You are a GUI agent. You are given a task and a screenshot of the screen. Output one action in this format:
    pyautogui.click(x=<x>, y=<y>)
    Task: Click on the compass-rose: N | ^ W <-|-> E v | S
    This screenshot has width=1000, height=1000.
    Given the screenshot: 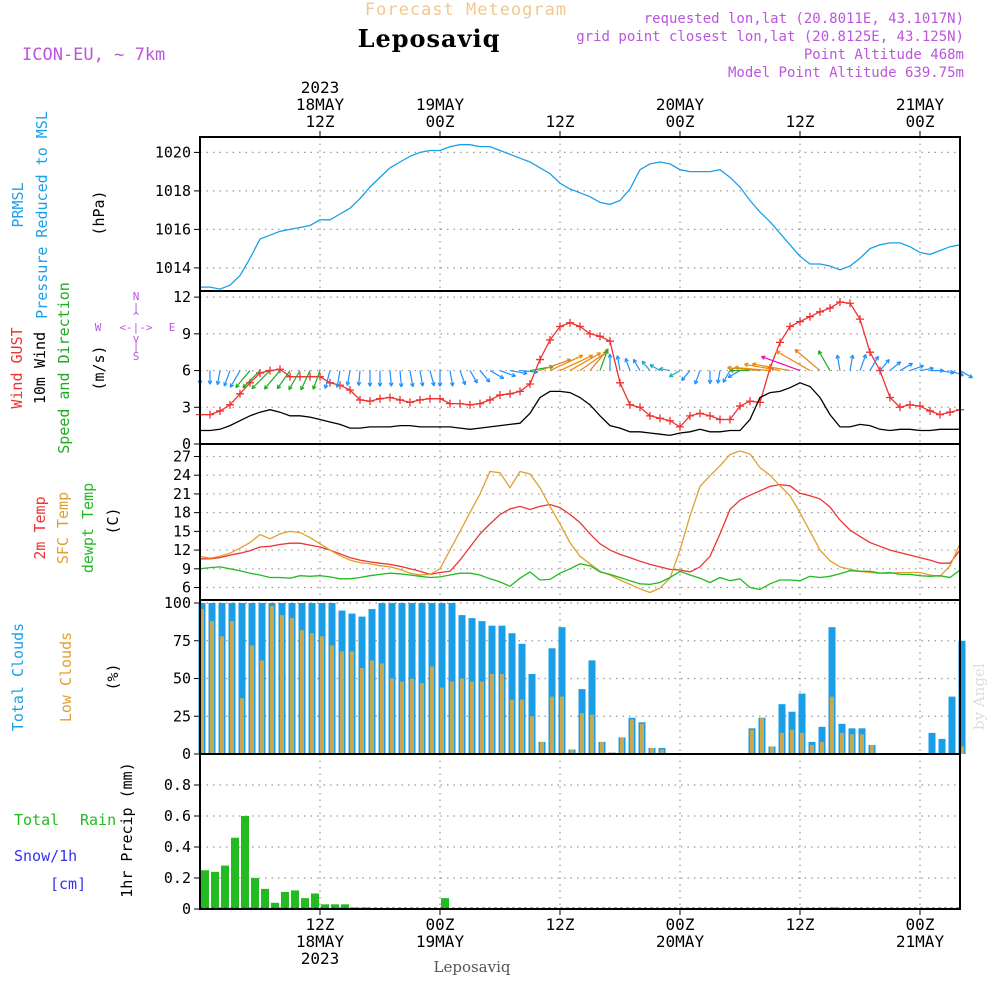 What is the action you would take?
    pyautogui.click(x=135, y=326)
    